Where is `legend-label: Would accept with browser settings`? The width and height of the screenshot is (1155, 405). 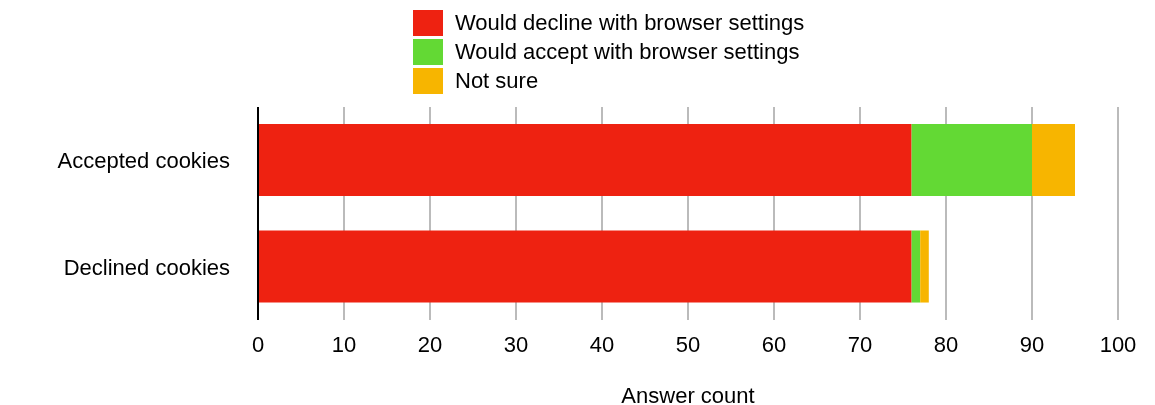 legend-label: Would accept with browser settings is located at coordinates (627, 51).